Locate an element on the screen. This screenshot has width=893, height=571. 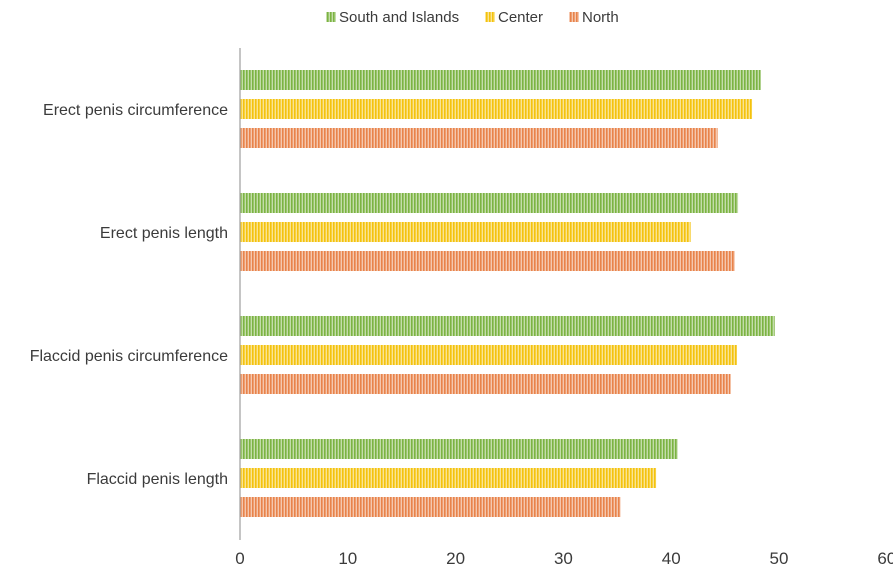
x-tick-label-4: 40 is located at coordinates (671, 558).